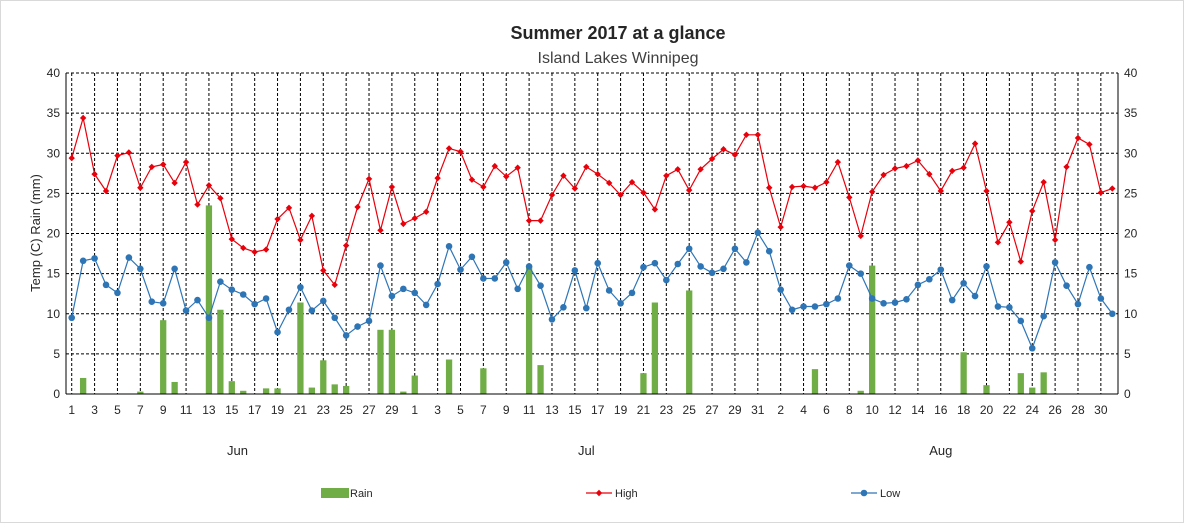  What do you see at coordinates (35, 233) in the screenshot?
I see `y-axis-title: Temp (C) Rain (mm)` at bounding box center [35, 233].